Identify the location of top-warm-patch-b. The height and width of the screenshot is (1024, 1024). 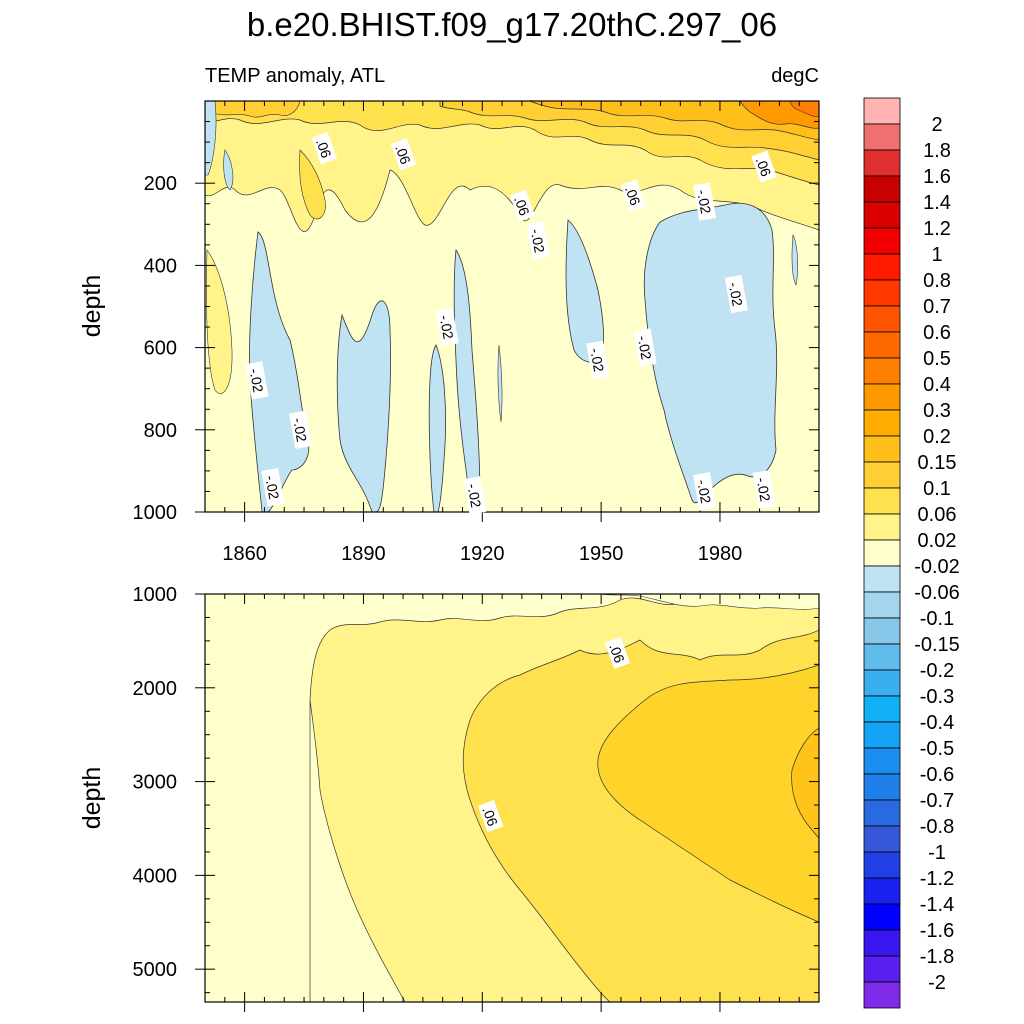
(312, 184).